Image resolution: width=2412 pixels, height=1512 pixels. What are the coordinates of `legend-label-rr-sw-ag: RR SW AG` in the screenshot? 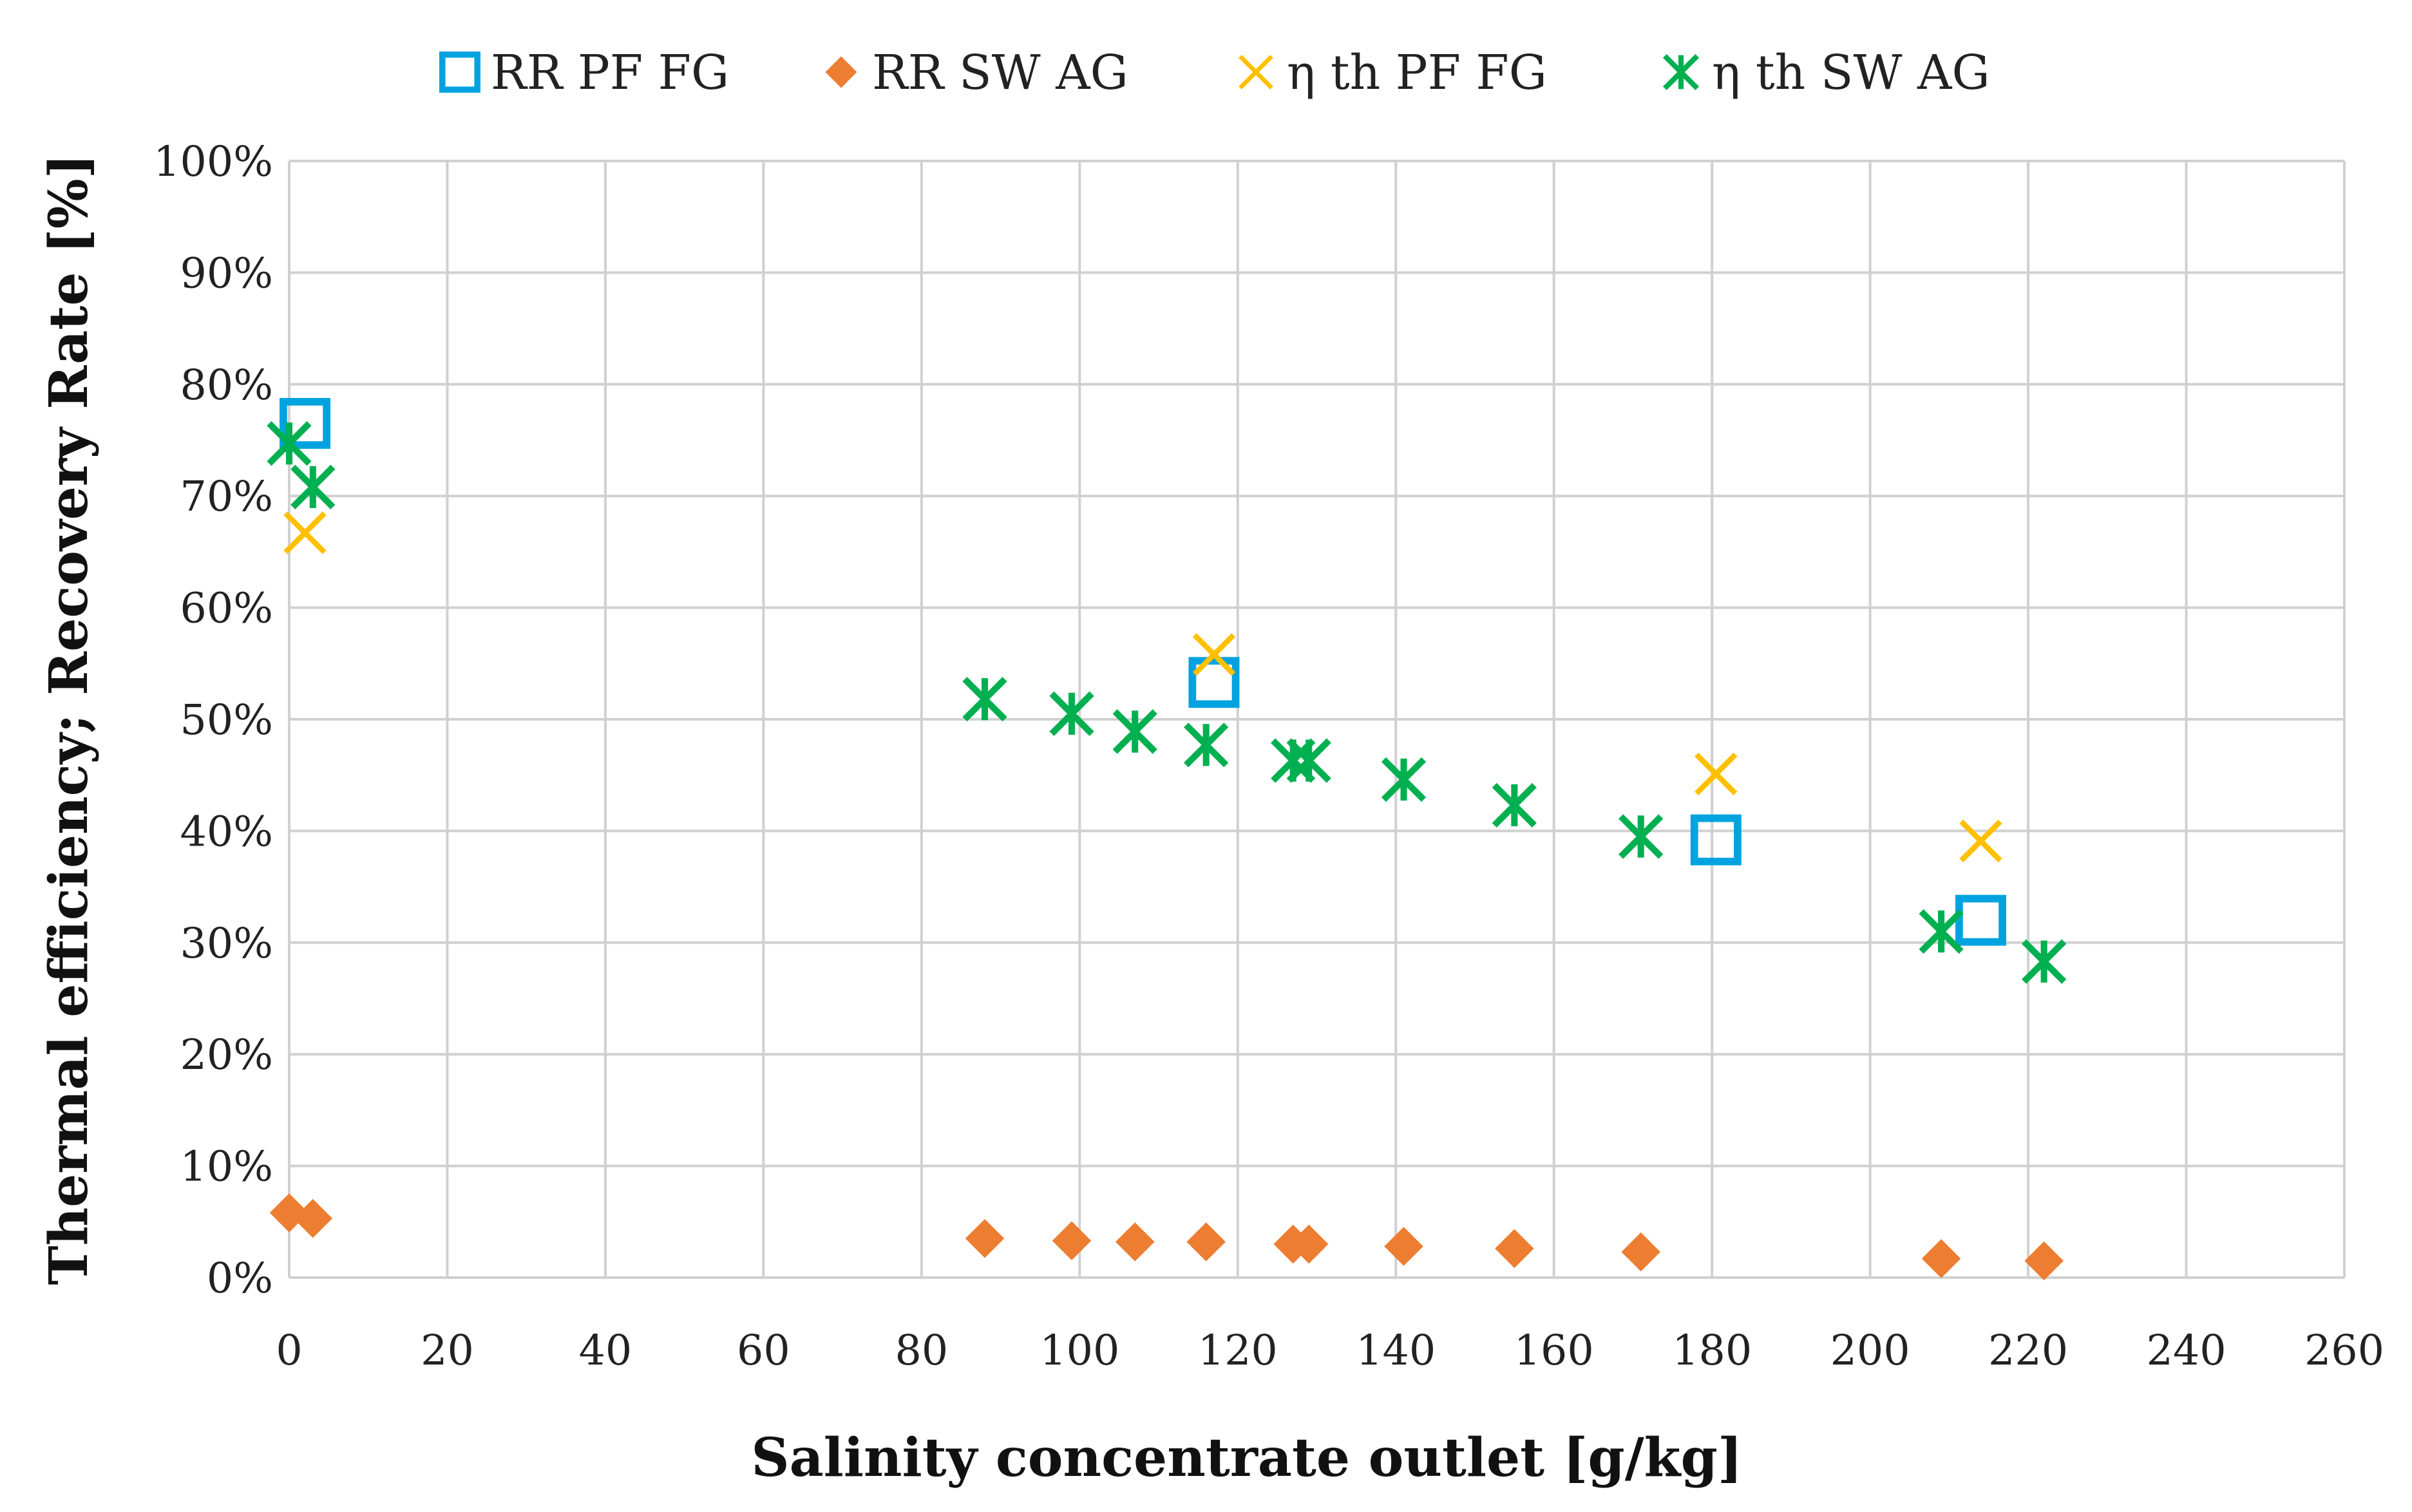 It's located at (1000, 72).